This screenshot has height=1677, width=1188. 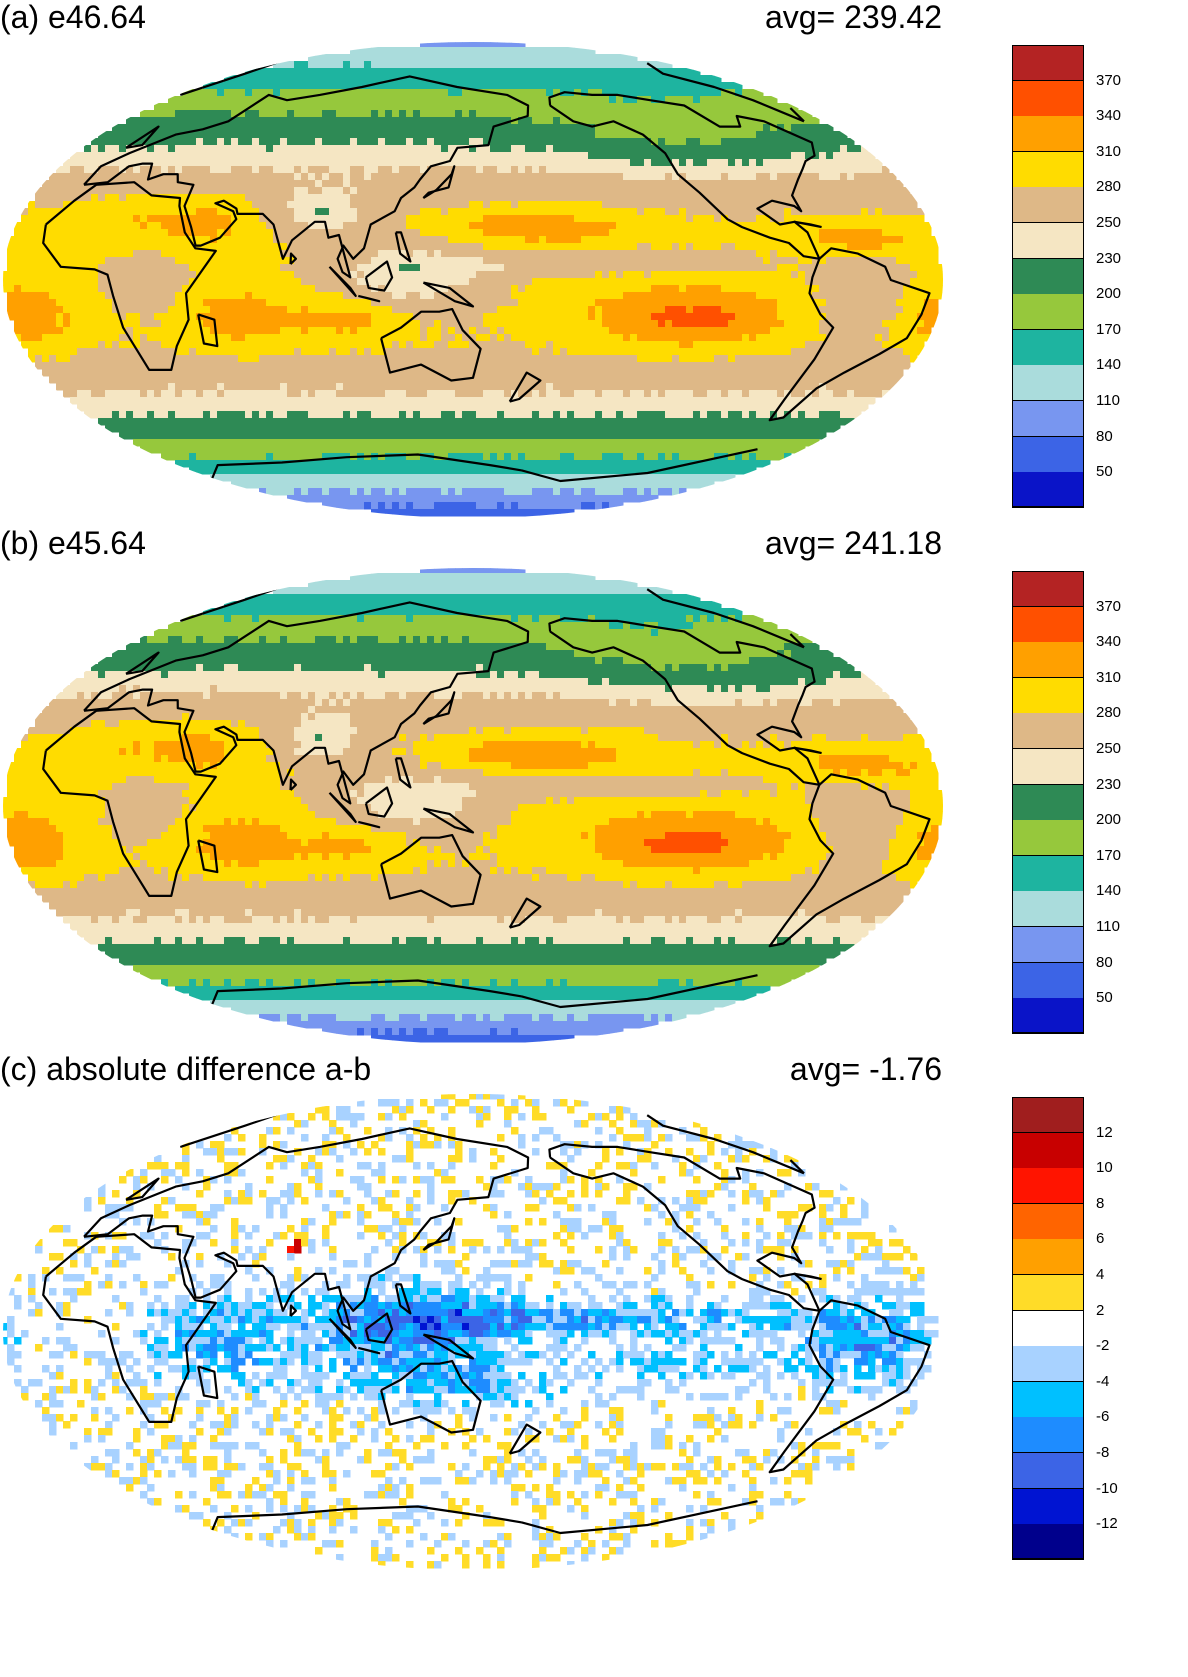 I want to click on colorbar-tick-label: 140, so click(x=1109, y=891).